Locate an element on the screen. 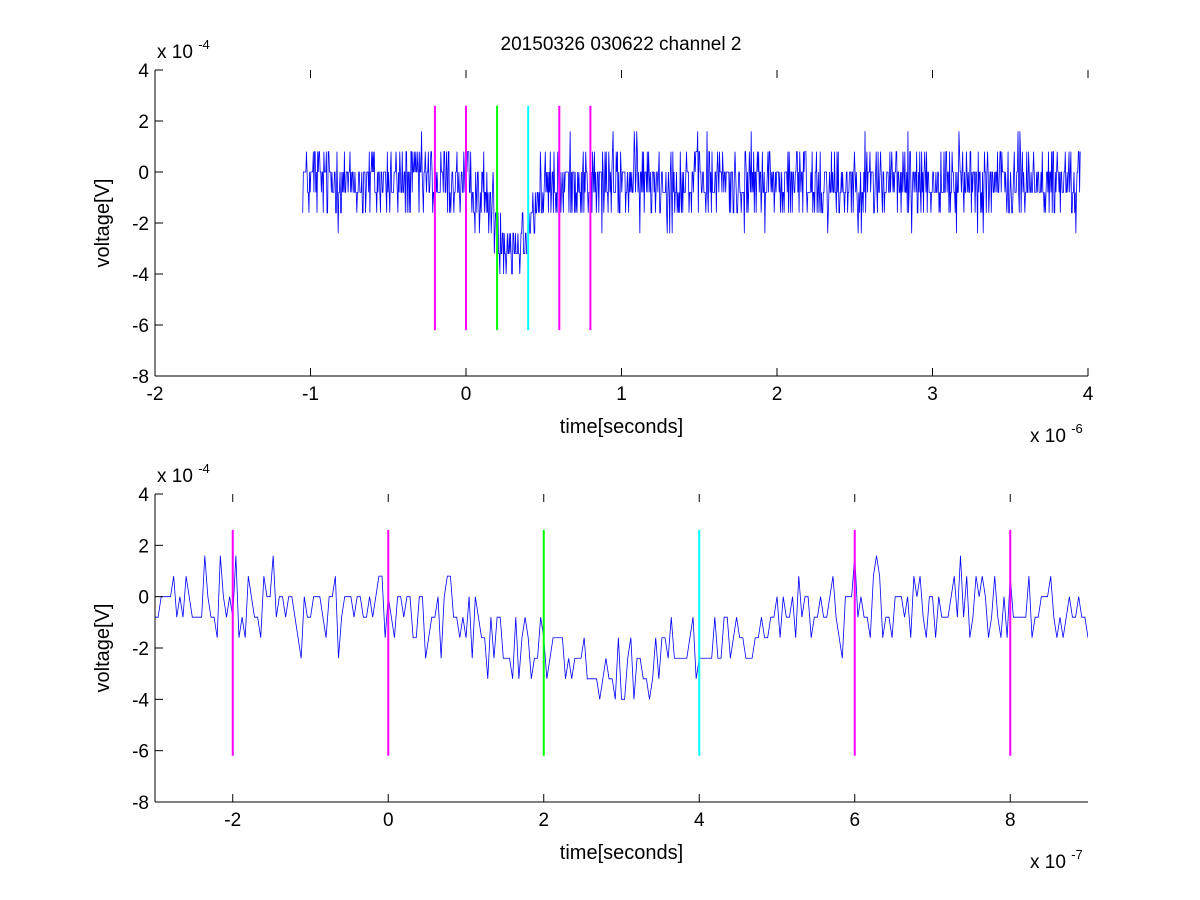 The height and width of the screenshot is (900, 1200). x-tick-label: -1 is located at coordinates (310, 394).